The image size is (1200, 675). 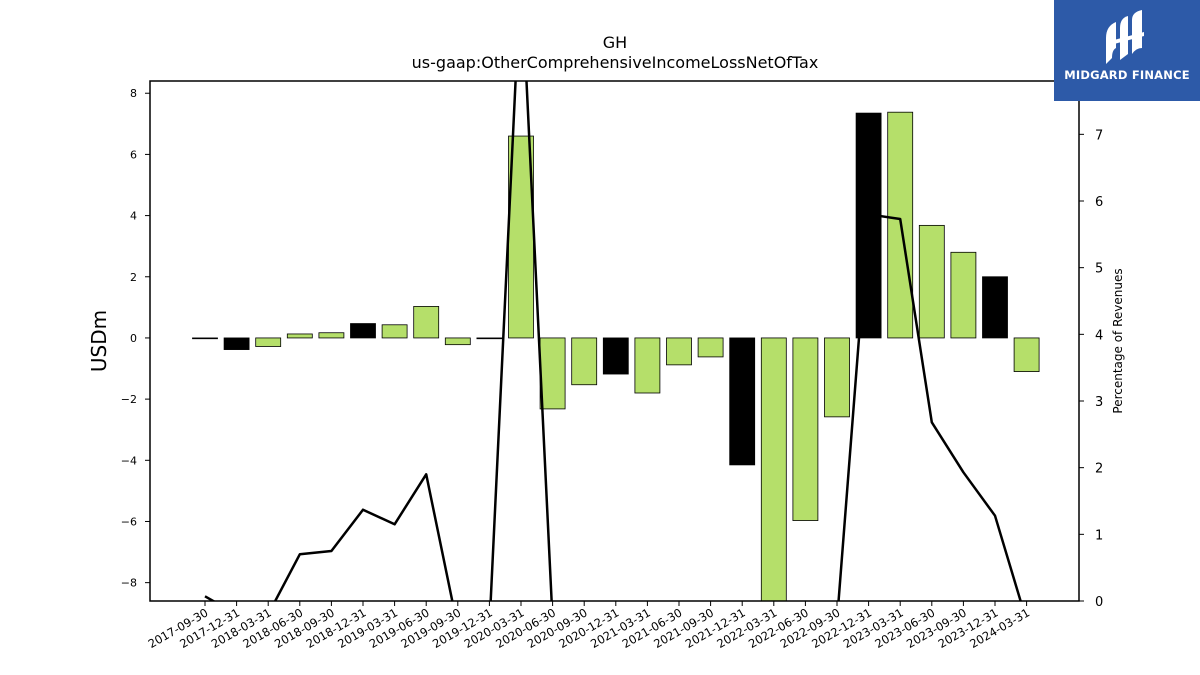 What do you see at coordinates (1091, 369) in the screenshot?
I see `y2-axis: 0 1 2 3 4 5 6 7` at bounding box center [1091, 369].